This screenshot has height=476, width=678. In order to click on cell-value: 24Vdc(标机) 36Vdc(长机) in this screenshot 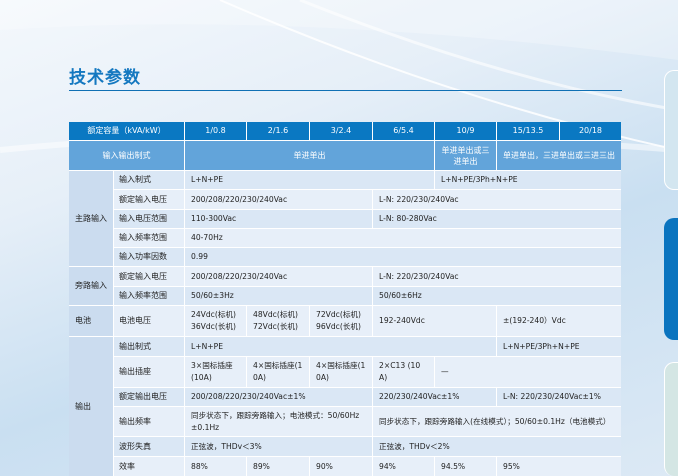, I will do `click(215, 321)`.